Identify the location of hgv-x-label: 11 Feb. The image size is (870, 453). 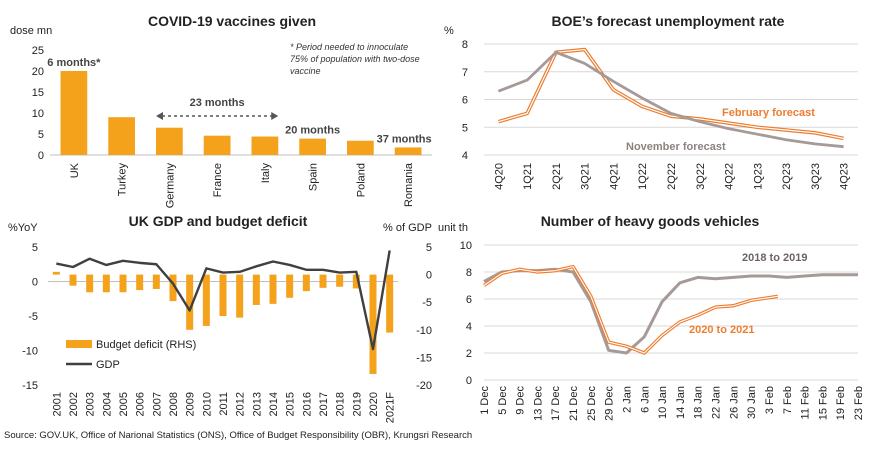
(806, 402).